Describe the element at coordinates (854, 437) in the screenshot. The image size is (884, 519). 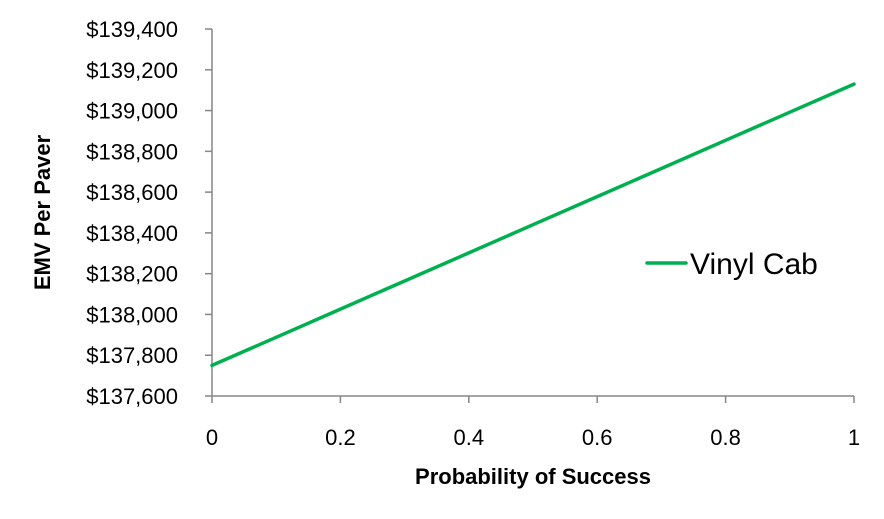
I see `x-tick-label: 1` at that location.